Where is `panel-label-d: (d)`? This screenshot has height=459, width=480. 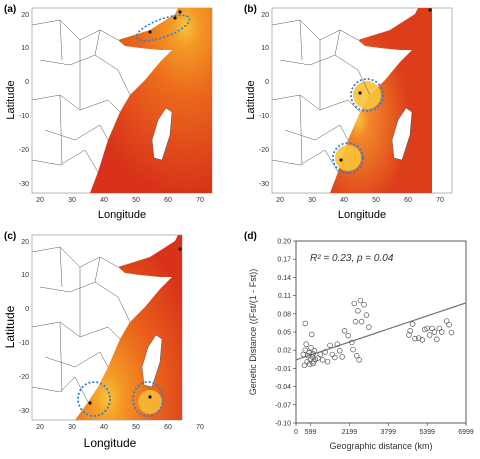 panel-label-d: (d) is located at coordinates (250, 236).